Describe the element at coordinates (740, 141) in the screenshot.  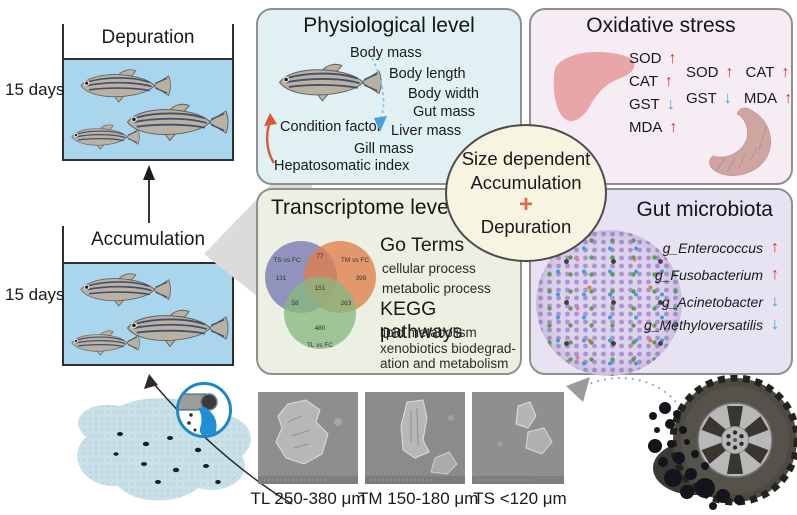
I see `intestine-icon` at that location.